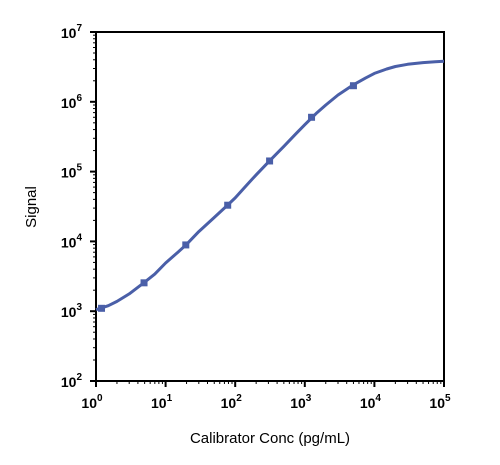 Image resolution: width=500 pixels, height=465 pixels. What do you see at coordinates (72, 102) in the screenshot?
I see `y-tick-label: 10⁶` at bounding box center [72, 102].